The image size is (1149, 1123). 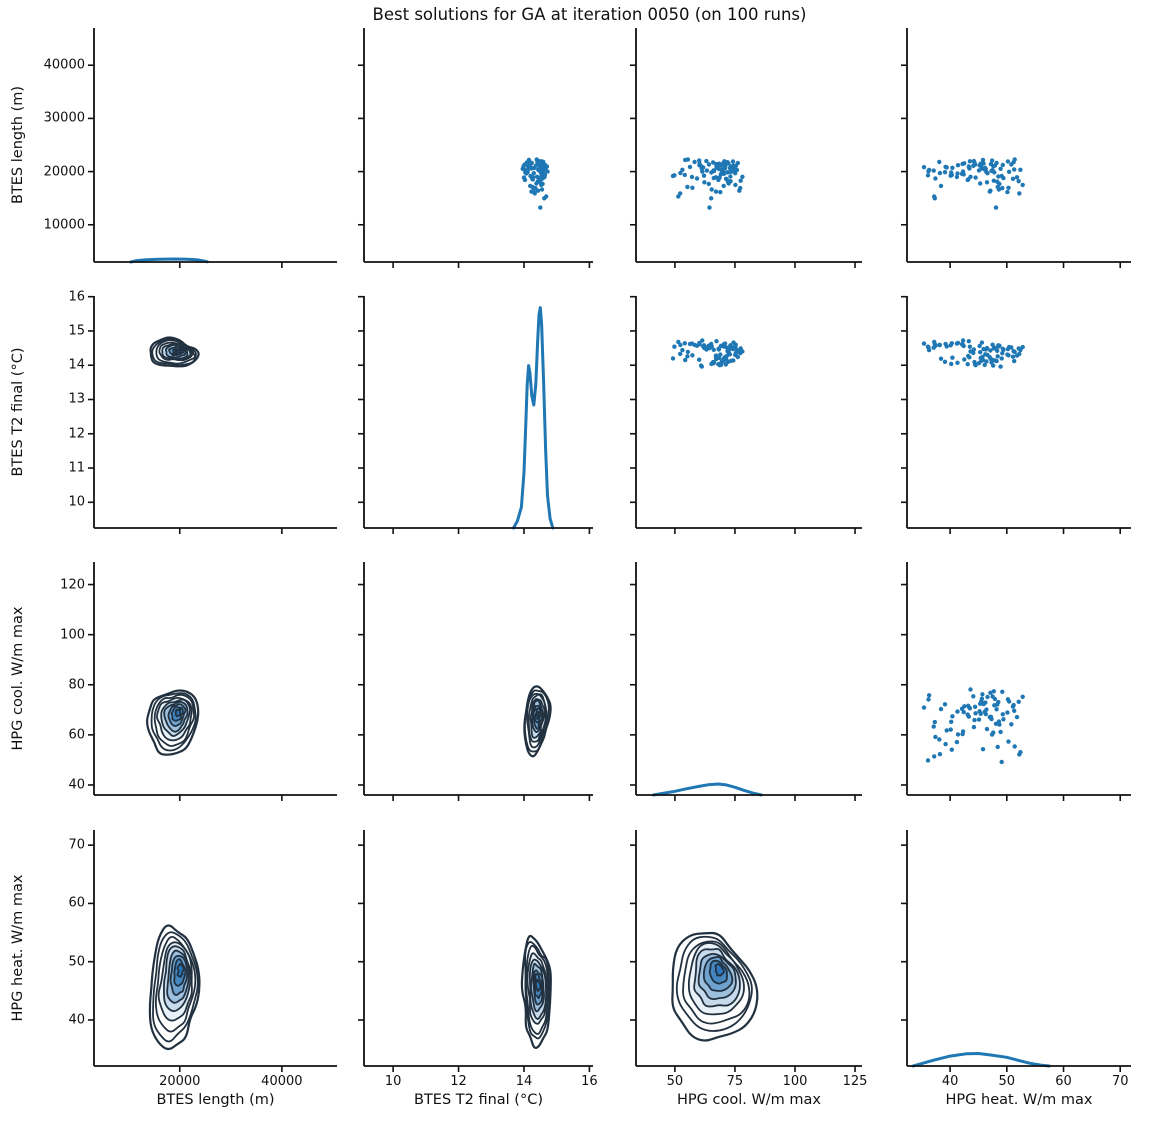 I want to click on panel-axes-r1c3, so click(x=1016, y=414).